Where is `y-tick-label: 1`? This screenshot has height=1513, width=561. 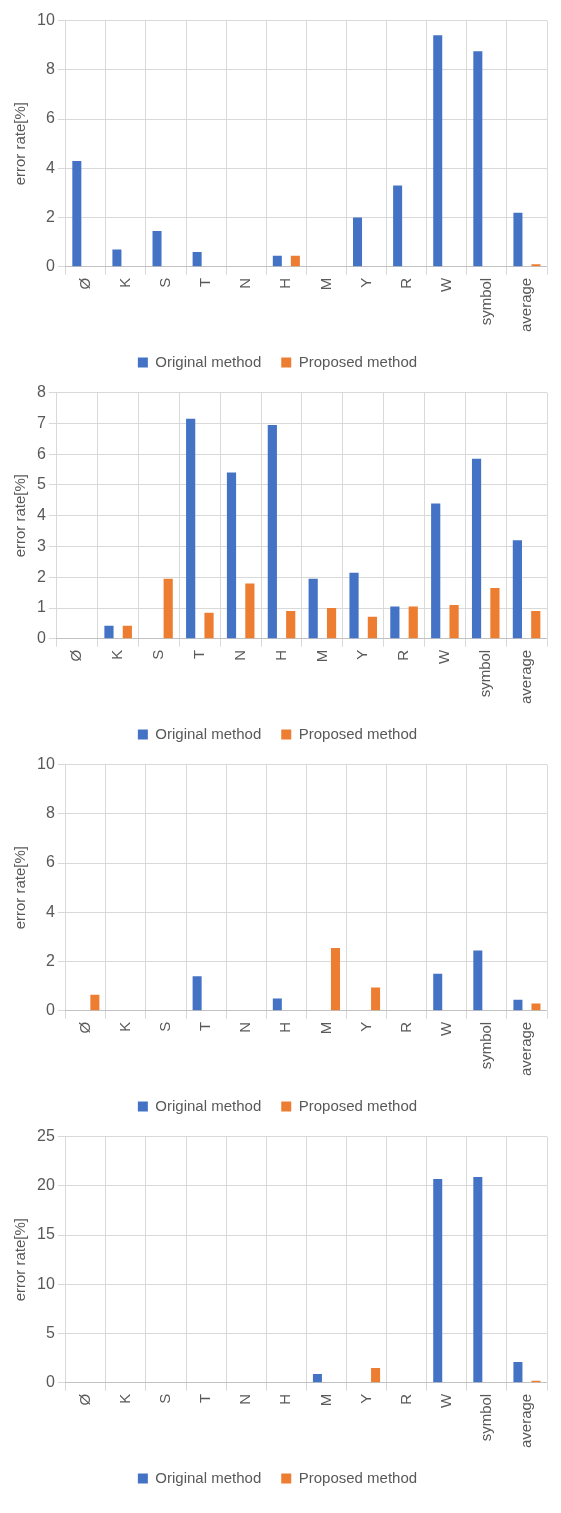
y-tick-label: 1 is located at coordinates (41, 607).